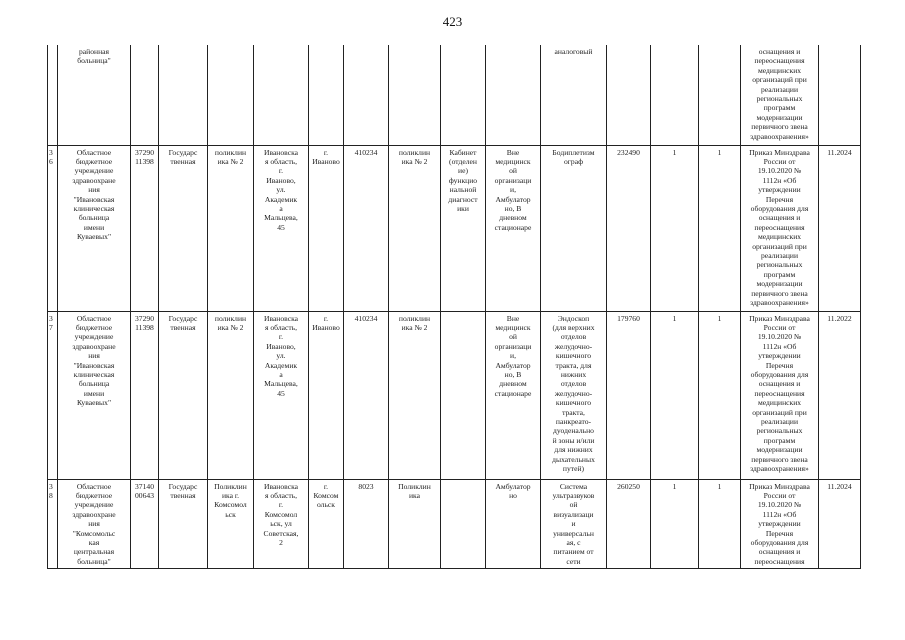 The image size is (905, 640). Describe the element at coordinates (366, 523) in the screenshot. I see `cell-oktmo: 8023` at that location.